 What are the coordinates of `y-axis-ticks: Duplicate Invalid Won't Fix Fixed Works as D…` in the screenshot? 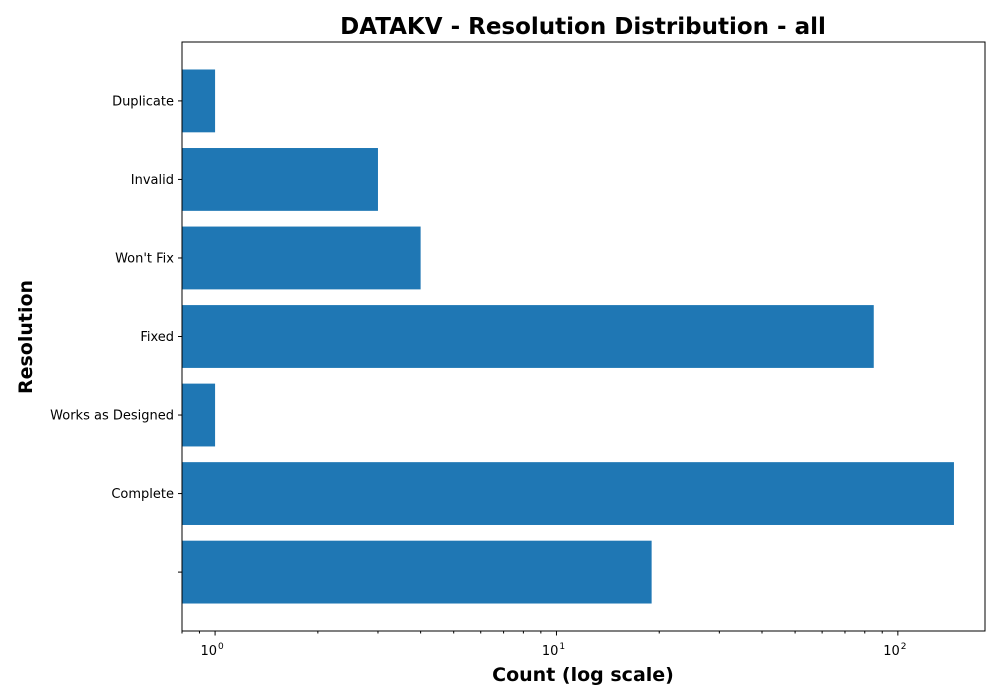 It's located at (116, 333).